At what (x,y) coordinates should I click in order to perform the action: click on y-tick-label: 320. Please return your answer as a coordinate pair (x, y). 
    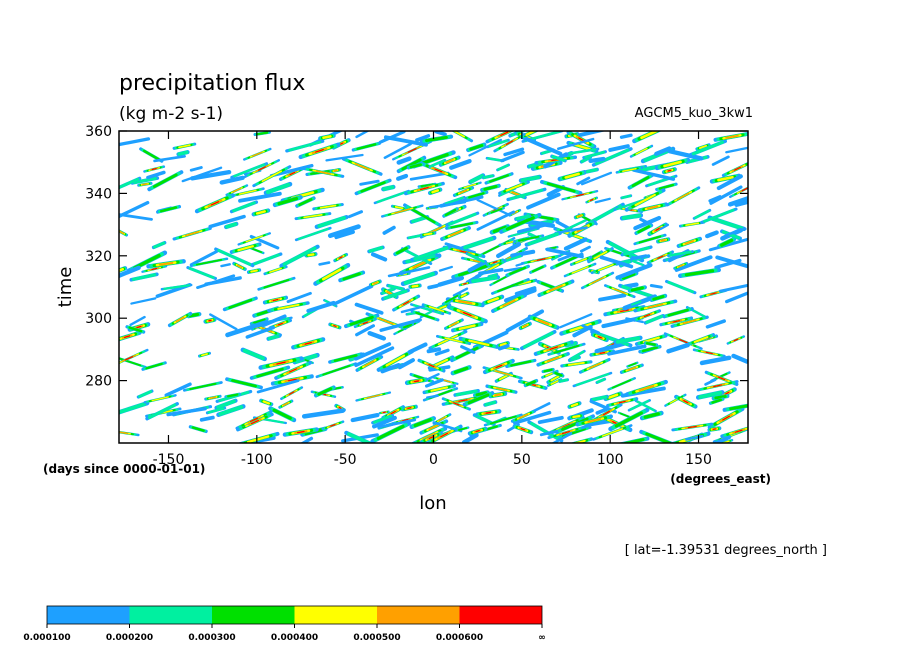
    Looking at the image, I should click on (98, 257).